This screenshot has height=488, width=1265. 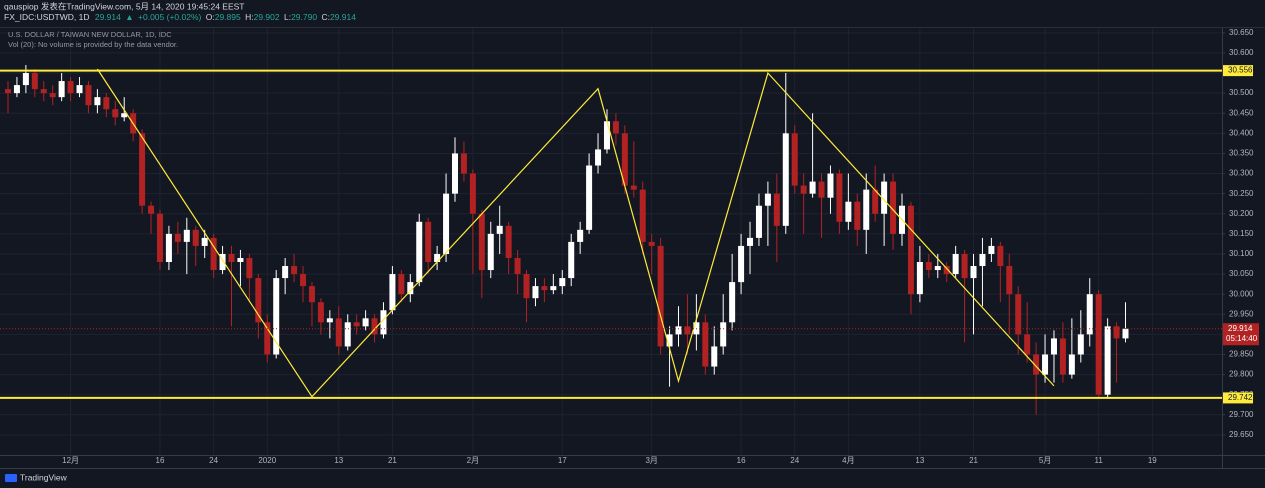 I want to click on logo-icon, so click(x=11, y=478).